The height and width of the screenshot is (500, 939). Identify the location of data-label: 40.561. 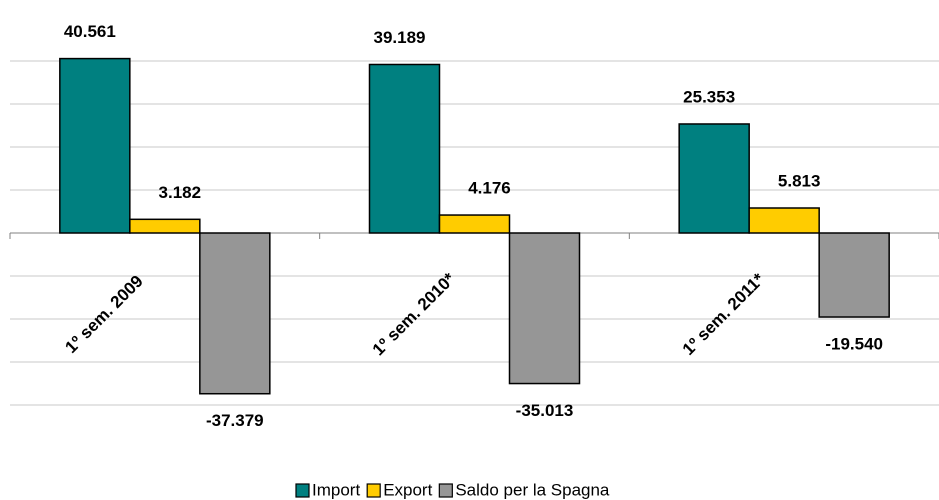
(90, 31).